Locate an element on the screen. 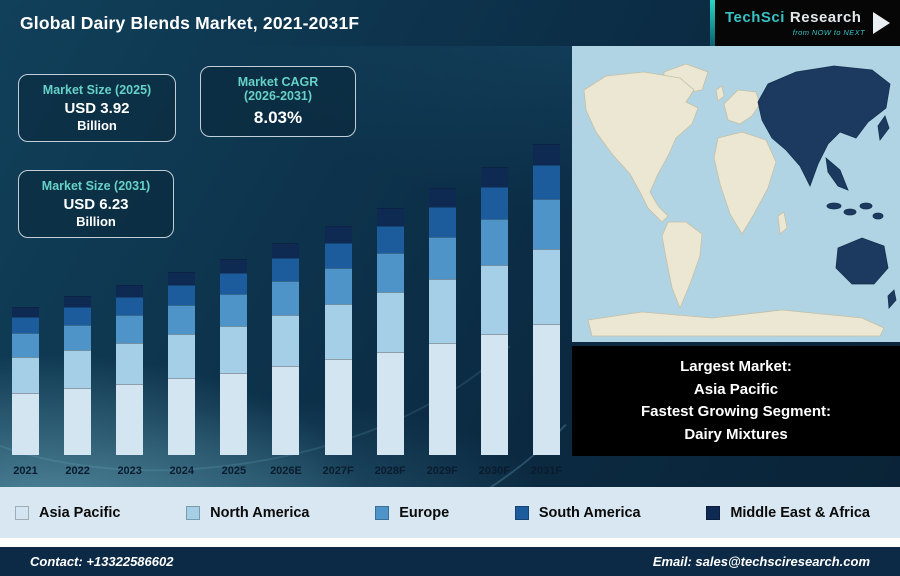 The width and height of the screenshot is (900, 576). bar-2031F is located at coordinates (546, 299).